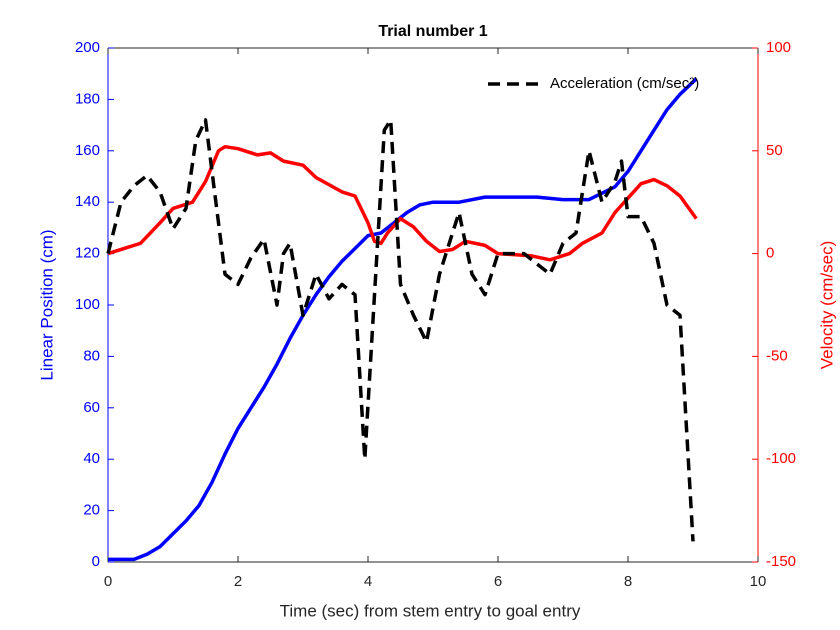  What do you see at coordinates (498, 581) in the screenshot?
I see `x-tick-label: 6` at bounding box center [498, 581].